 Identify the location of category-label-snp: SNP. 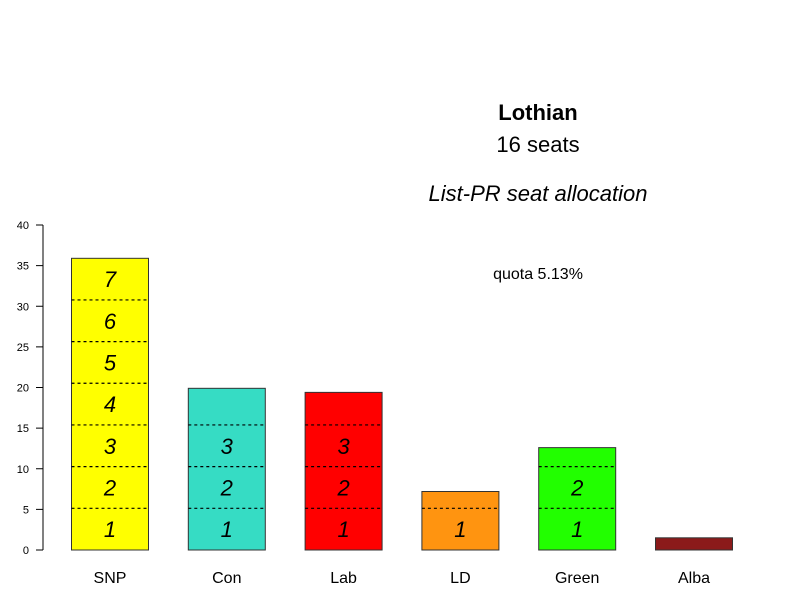
(110, 578).